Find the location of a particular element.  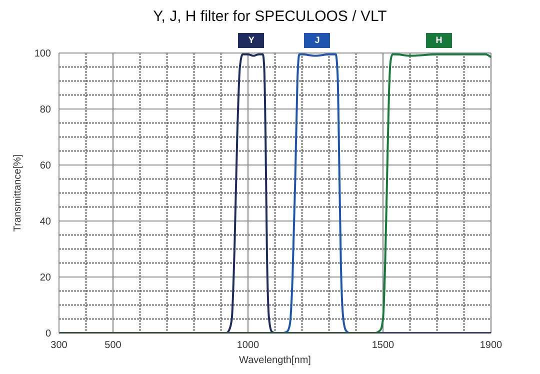

series-label: Y is located at coordinates (251, 40).